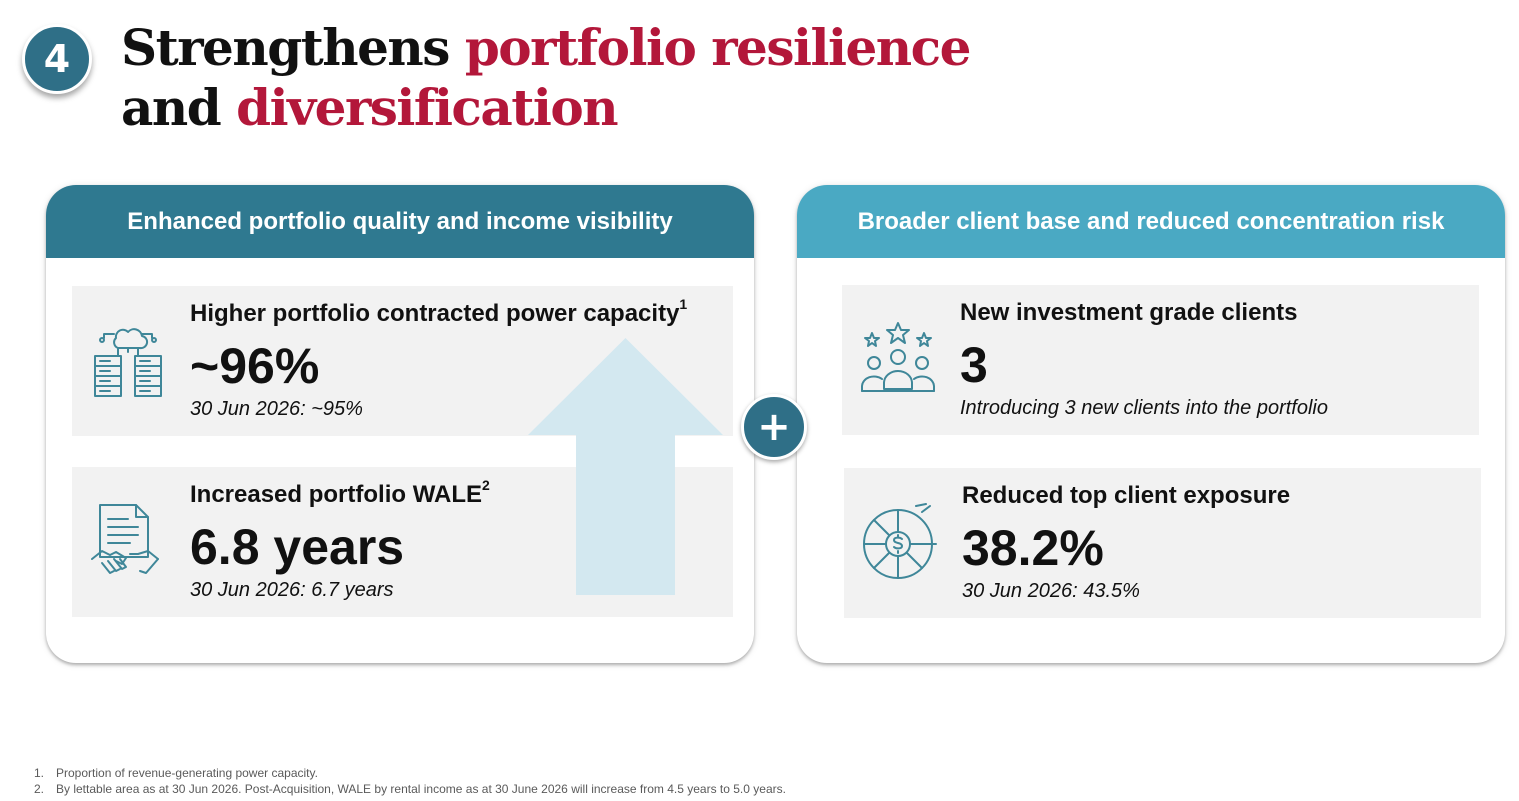 The height and width of the screenshot is (801, 1519). I want to click on title-accent-1: portfolio resilience, so click(718, 47).